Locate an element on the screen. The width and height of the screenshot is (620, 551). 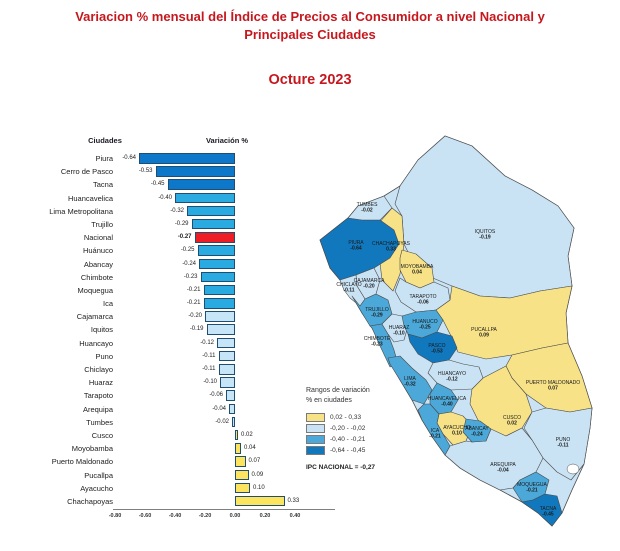
city-label: Chimbote is located at coordinates (96, 277).